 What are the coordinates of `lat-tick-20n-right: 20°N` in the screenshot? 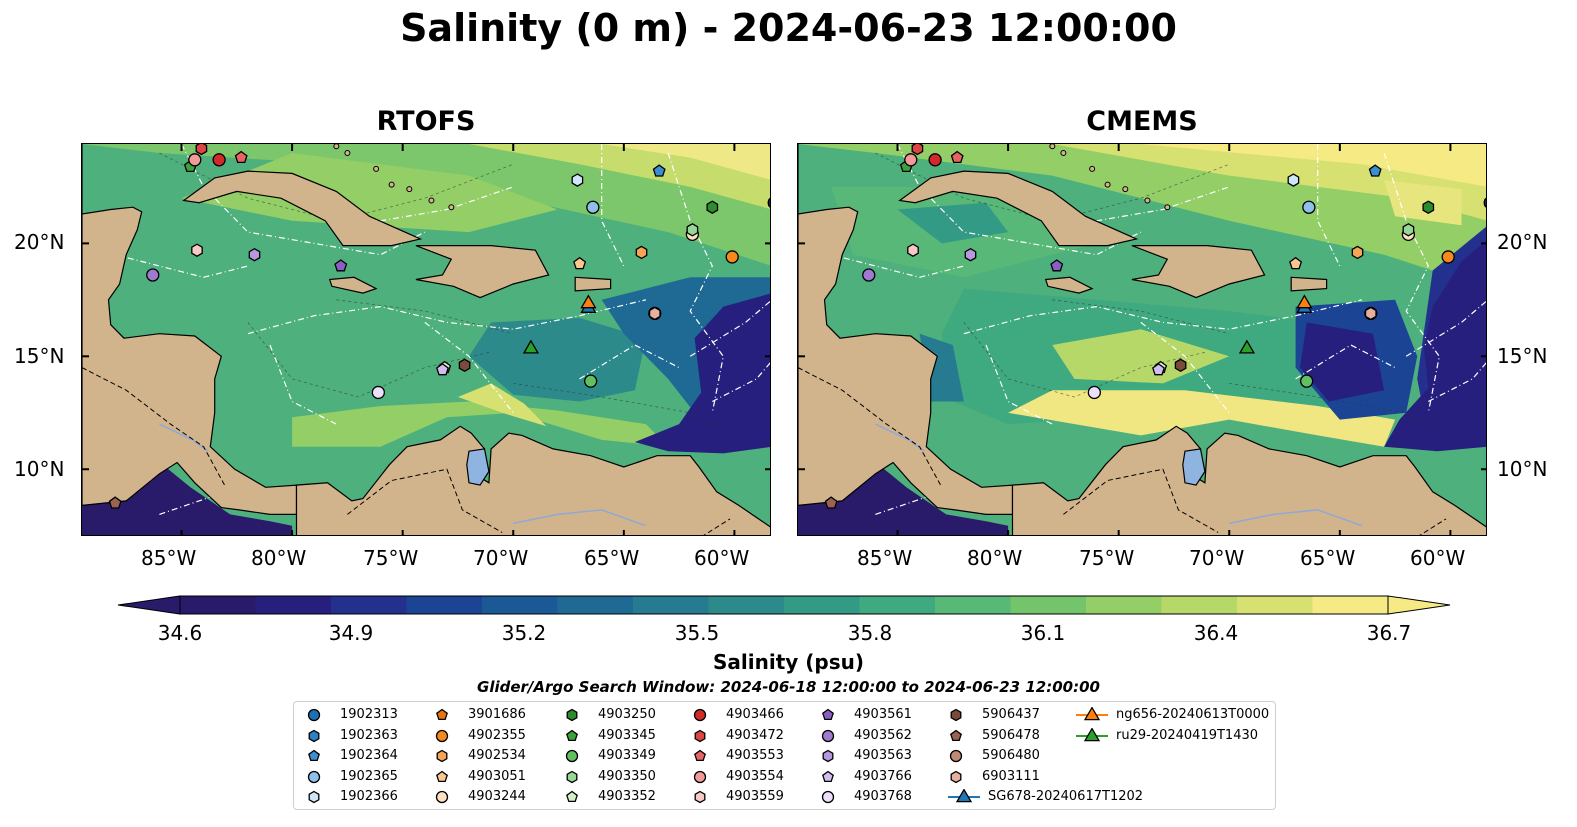 It's located at (1522, 242).